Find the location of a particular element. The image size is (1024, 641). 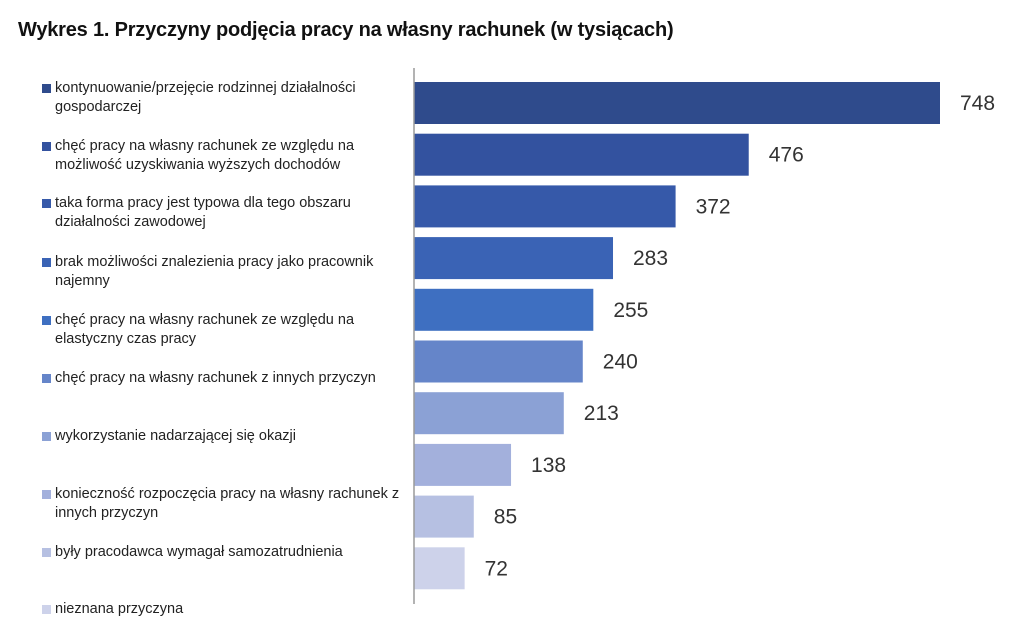

data-label: 748 is located at coordinates (977, 103).